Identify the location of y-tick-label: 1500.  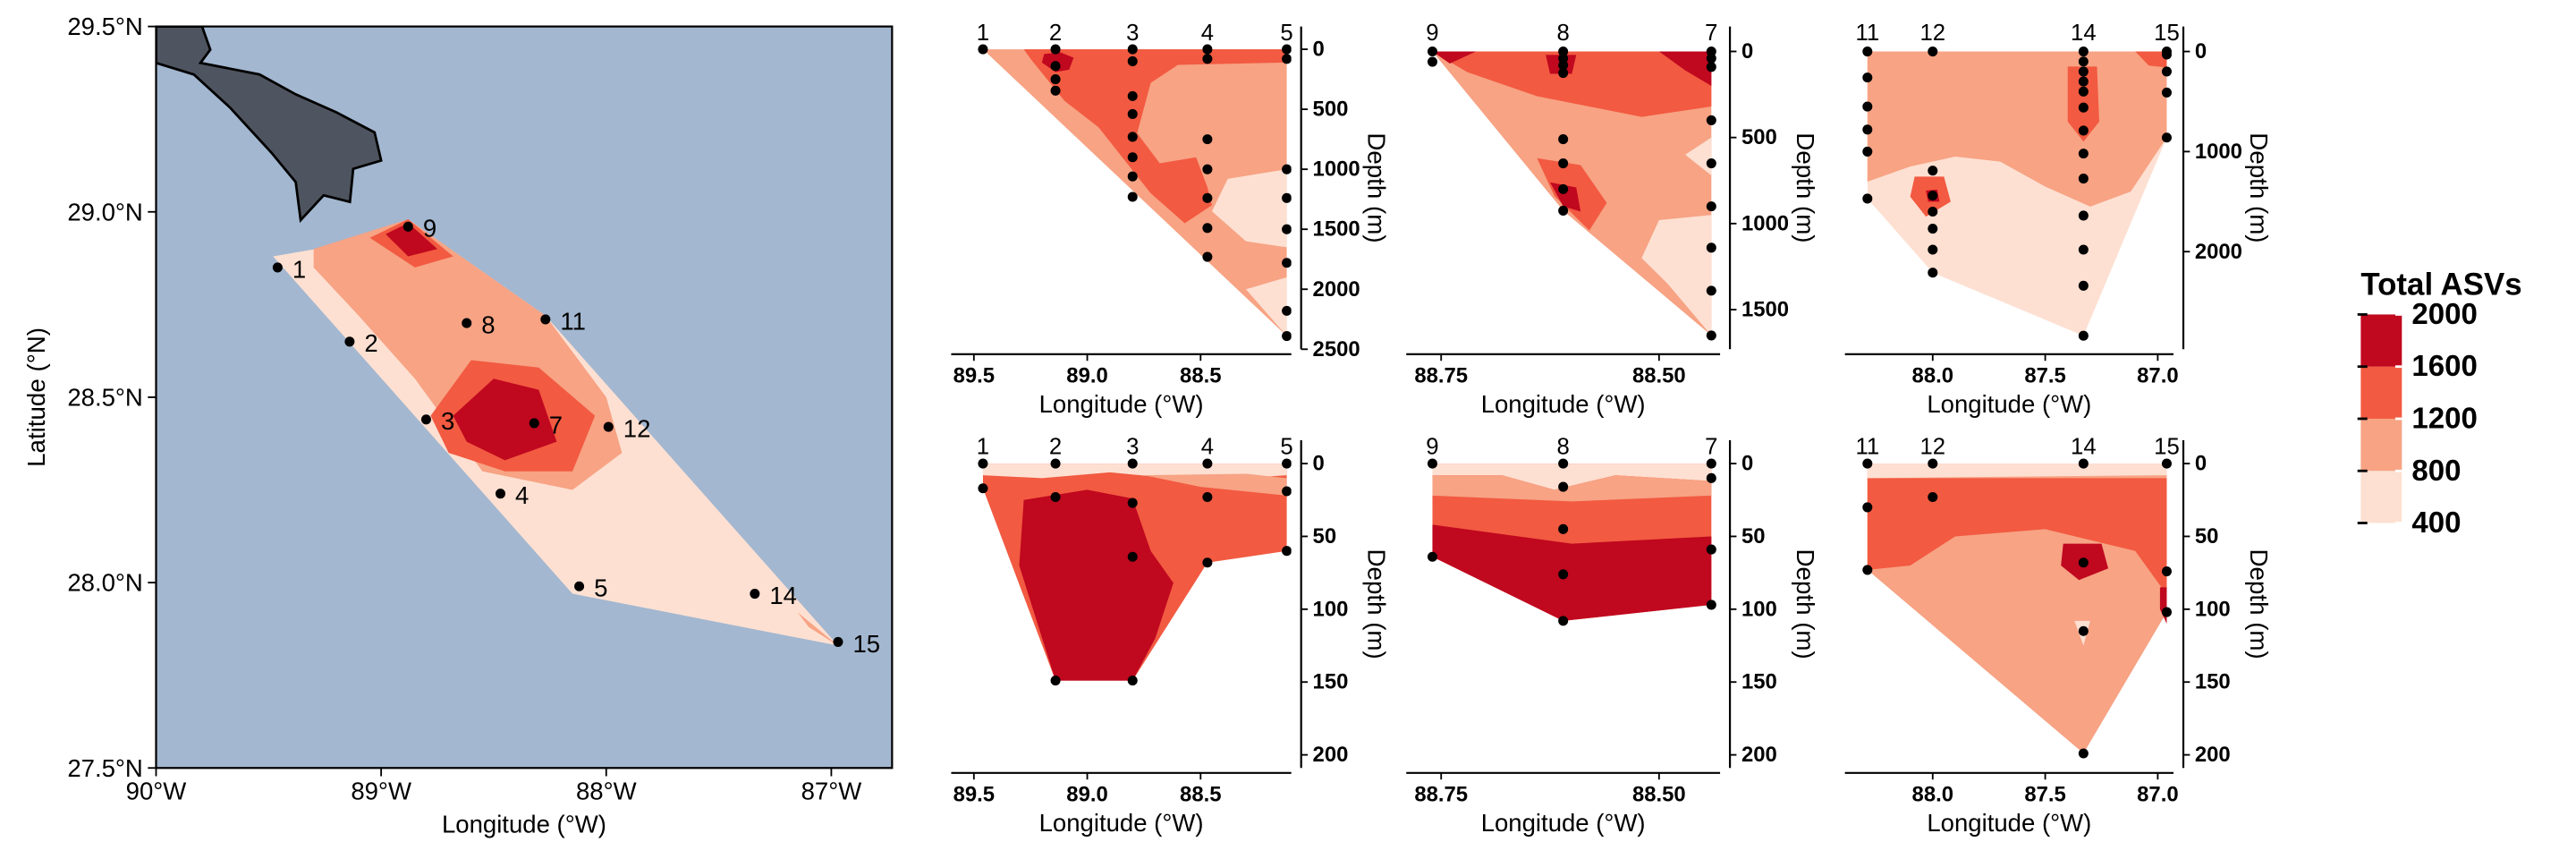
(1336, 229).